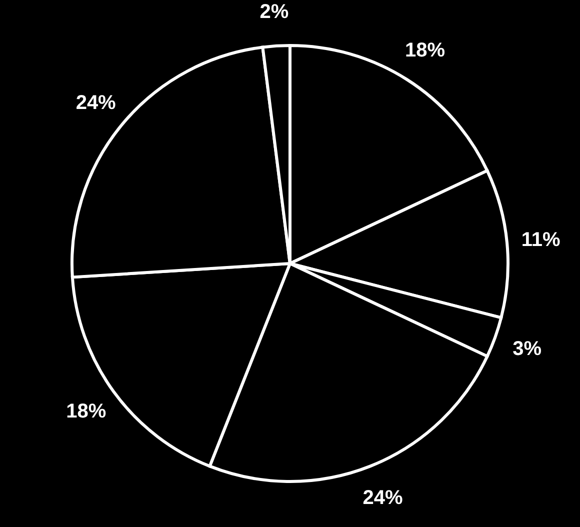 This screenshot has height=527, width=580. I want to click on data-label: 3%, so click(527, 349).